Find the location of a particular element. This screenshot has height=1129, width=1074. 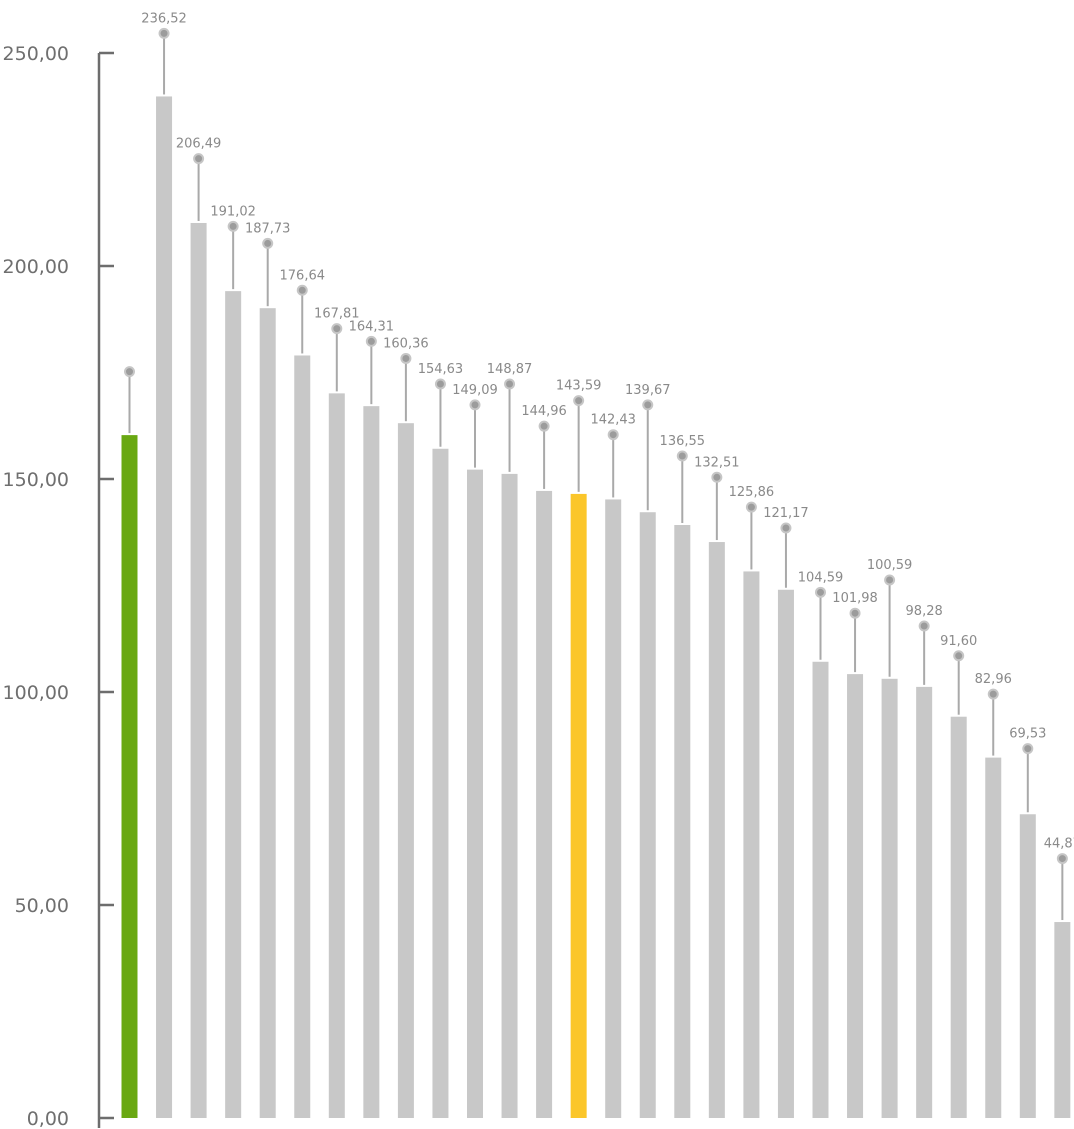

data-label: 136,55 is located at coordinates (683, 441).